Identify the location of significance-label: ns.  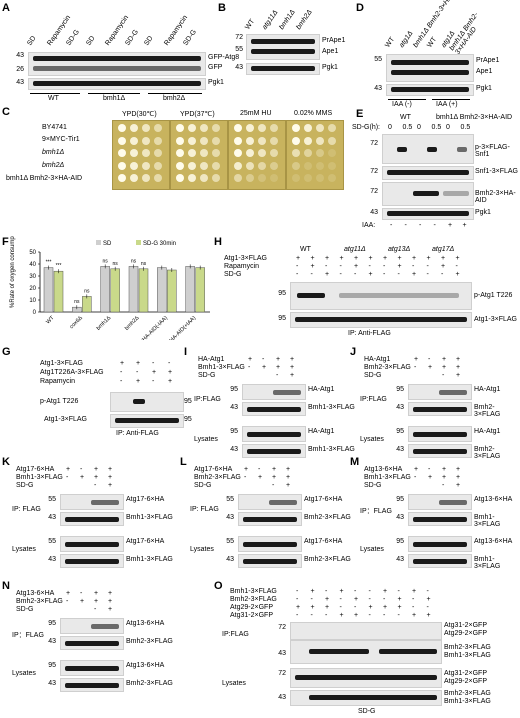
(144, 264).